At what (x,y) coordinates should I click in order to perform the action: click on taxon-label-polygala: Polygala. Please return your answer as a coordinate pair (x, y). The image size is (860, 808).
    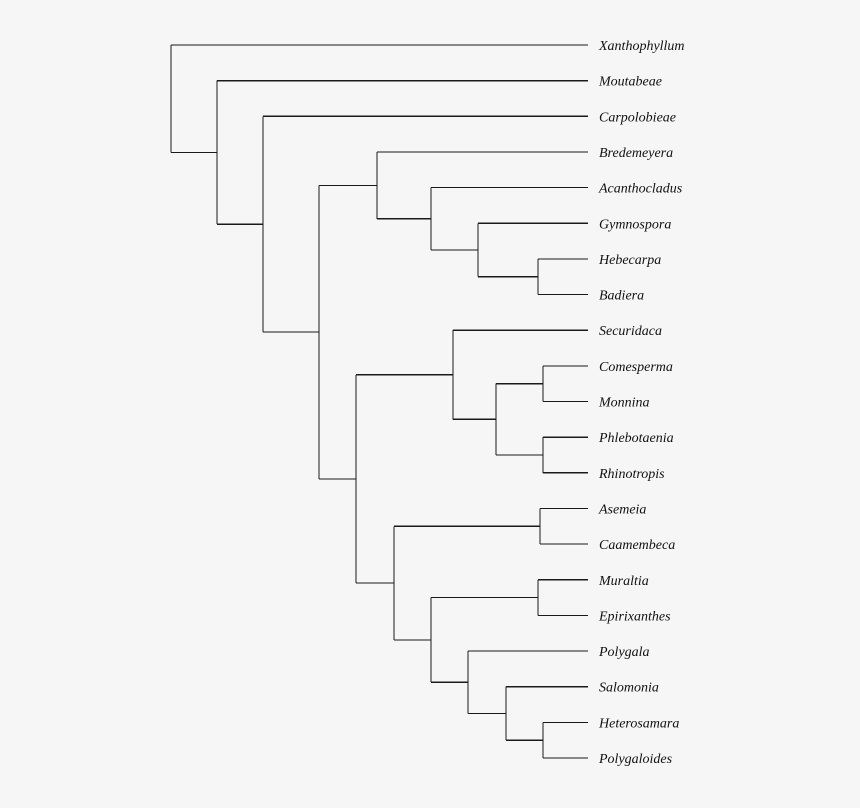
    Looking at the image, I should click on (624, 652).